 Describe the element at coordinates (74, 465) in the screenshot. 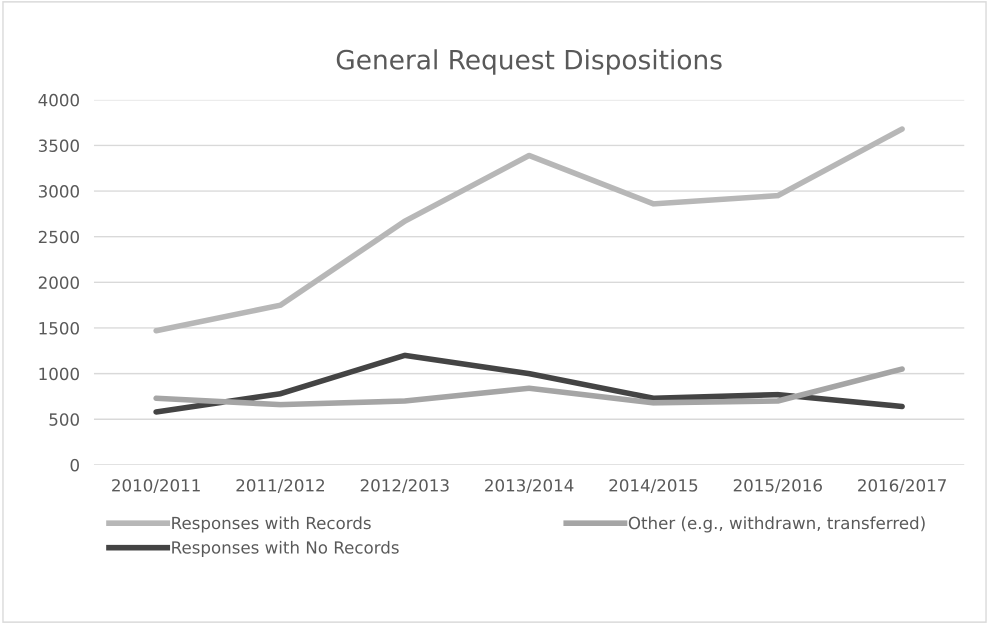

I see `y-tick-label: 0` at that location.